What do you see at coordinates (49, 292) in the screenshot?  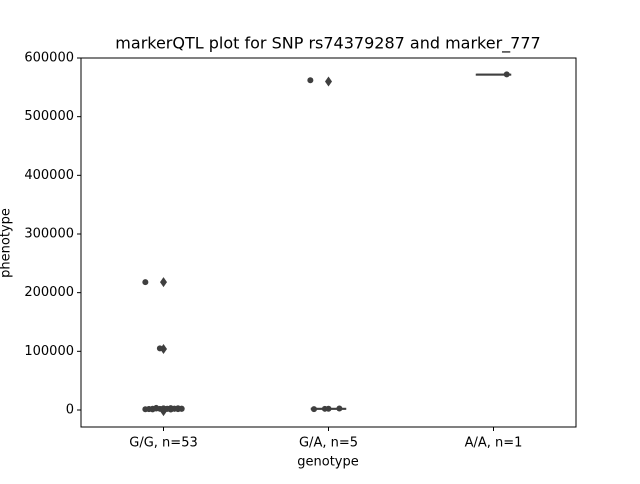 I see `y-tick-label: 200000` at bounding box center [49, 292].